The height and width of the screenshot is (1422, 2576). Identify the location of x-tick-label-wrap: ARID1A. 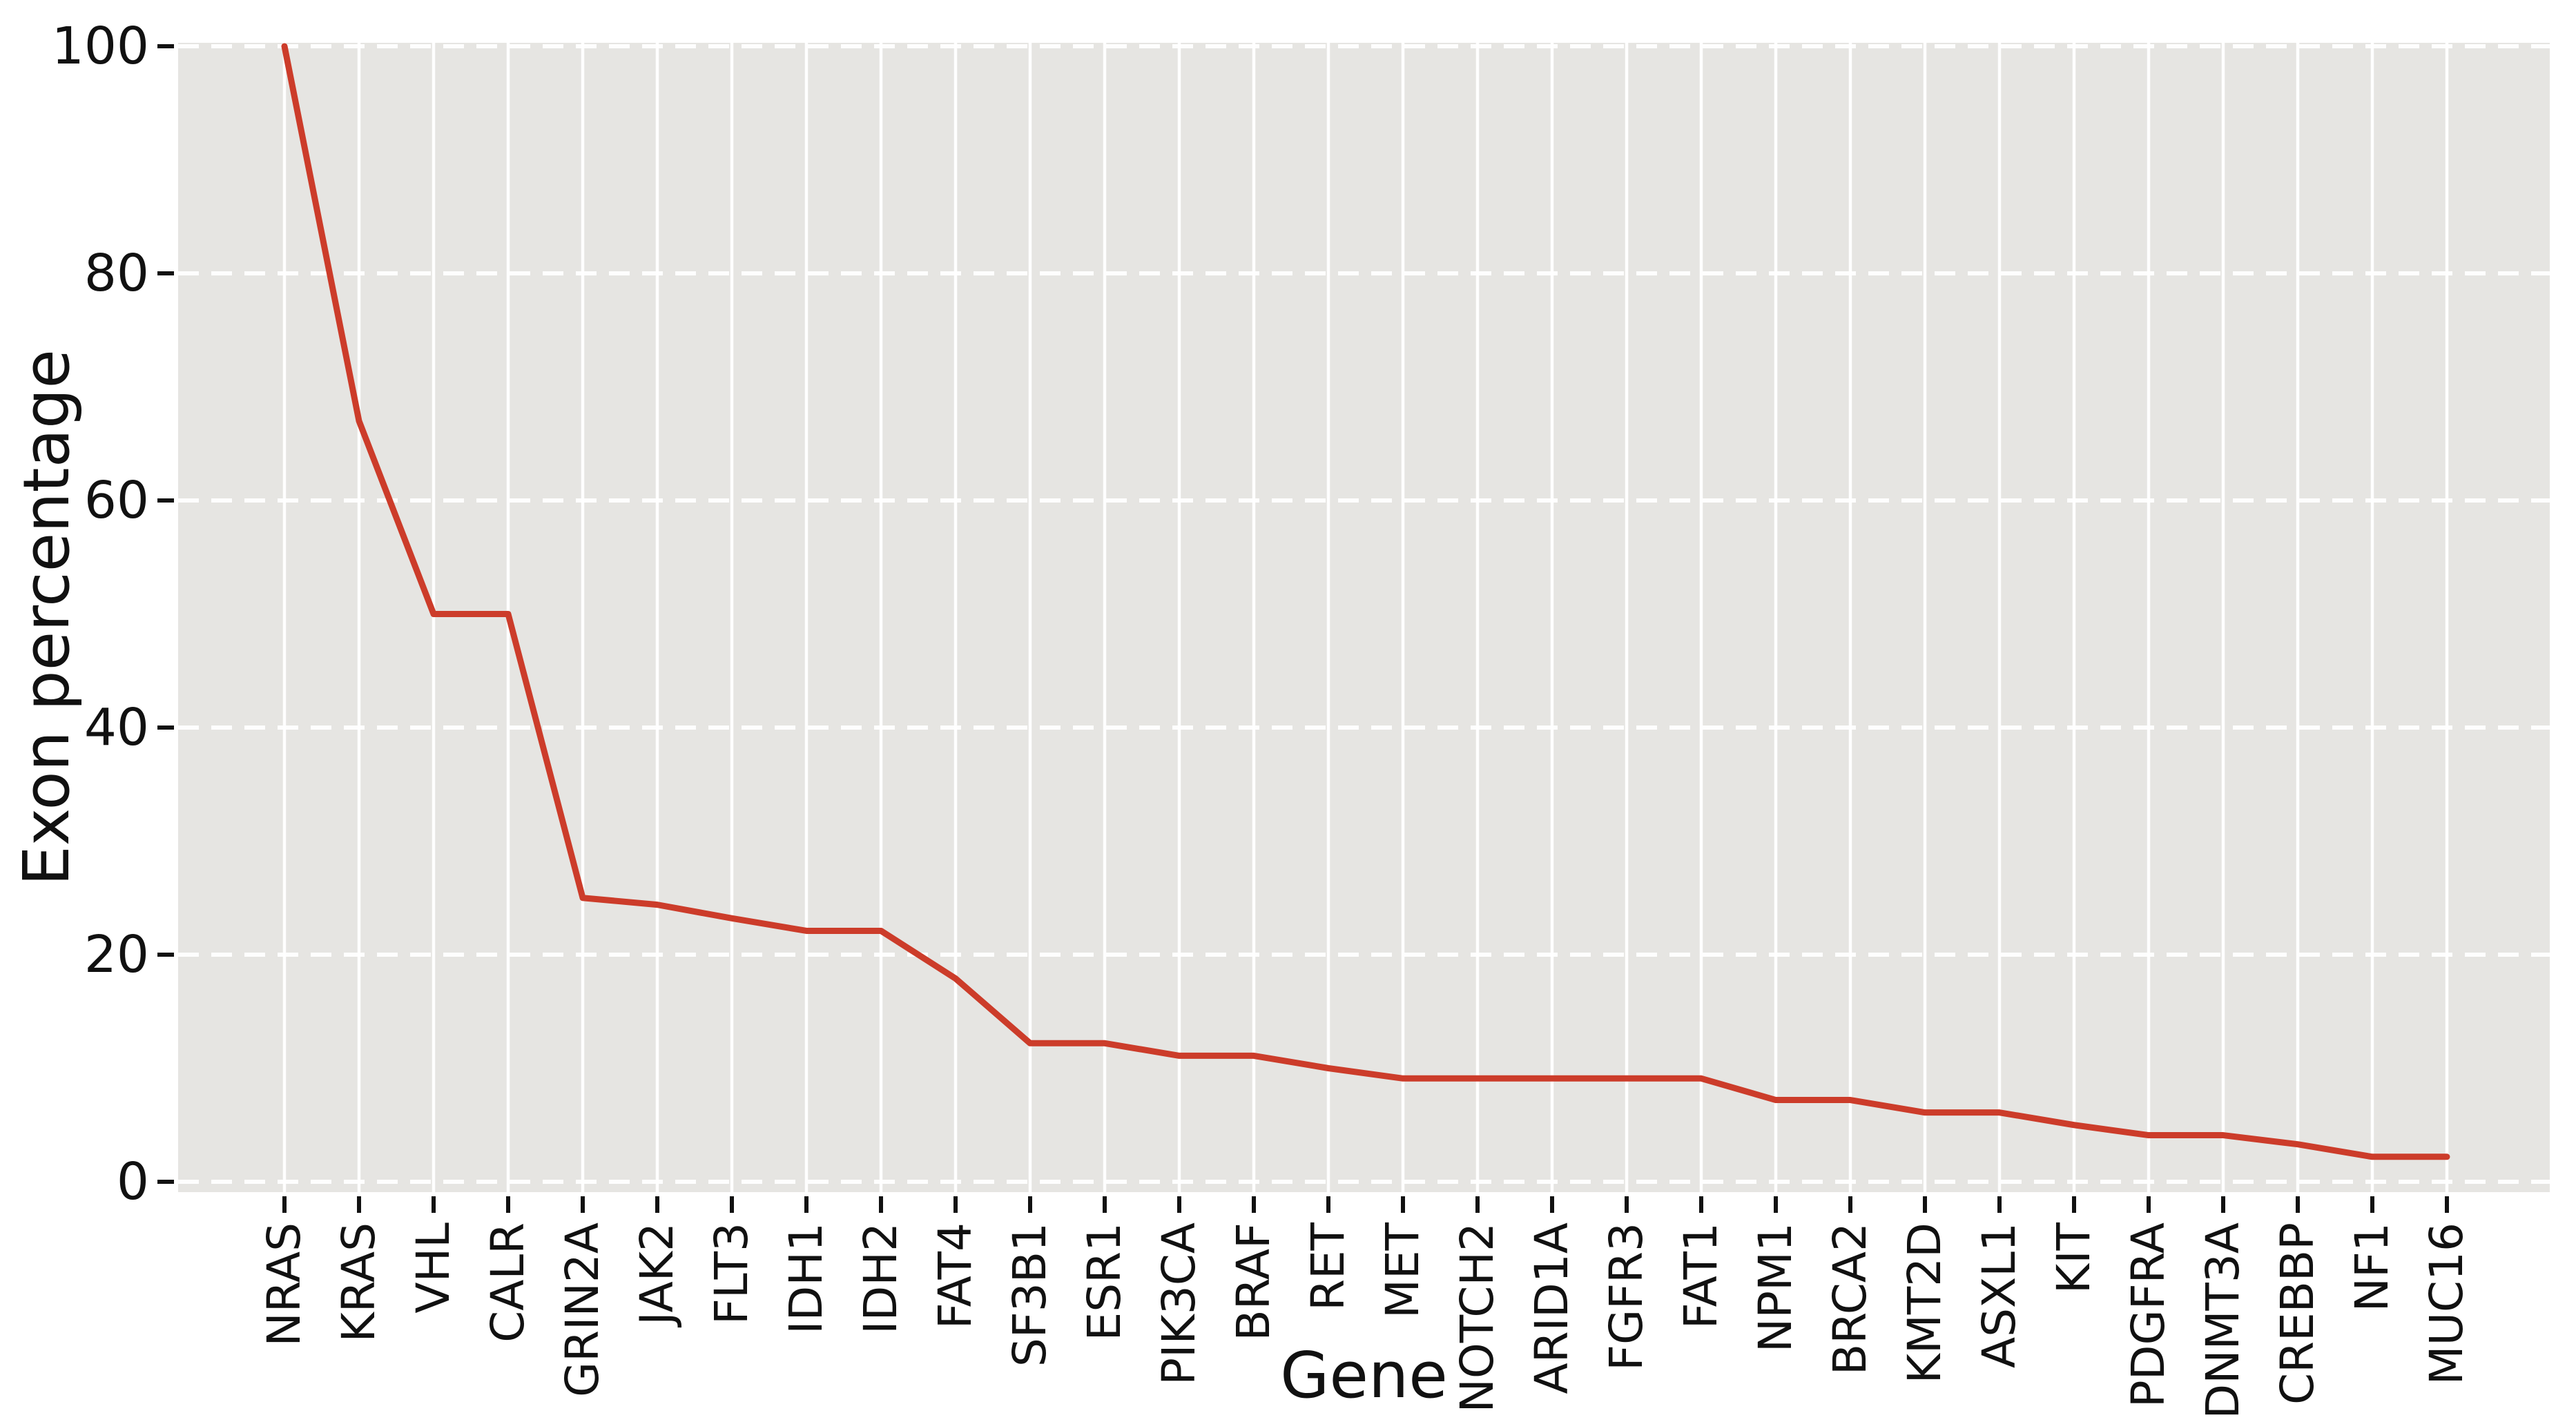
(1552, 1322).